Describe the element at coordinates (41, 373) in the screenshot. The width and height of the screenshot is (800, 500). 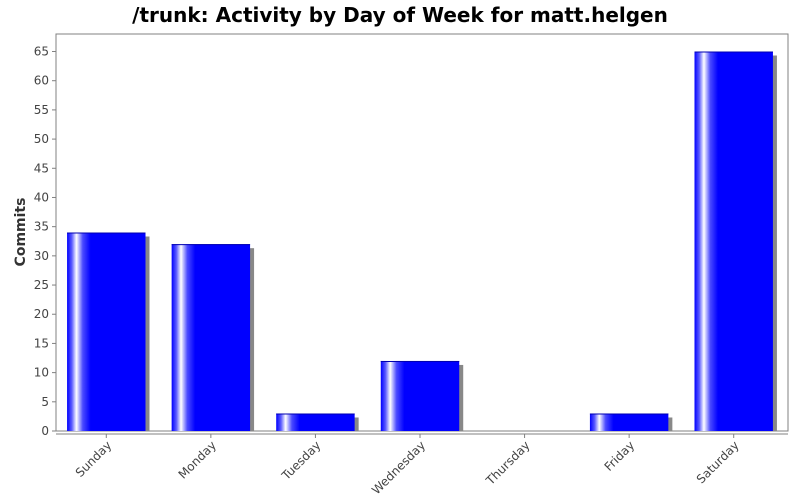
I see `y-tick-label: 10` at that location.